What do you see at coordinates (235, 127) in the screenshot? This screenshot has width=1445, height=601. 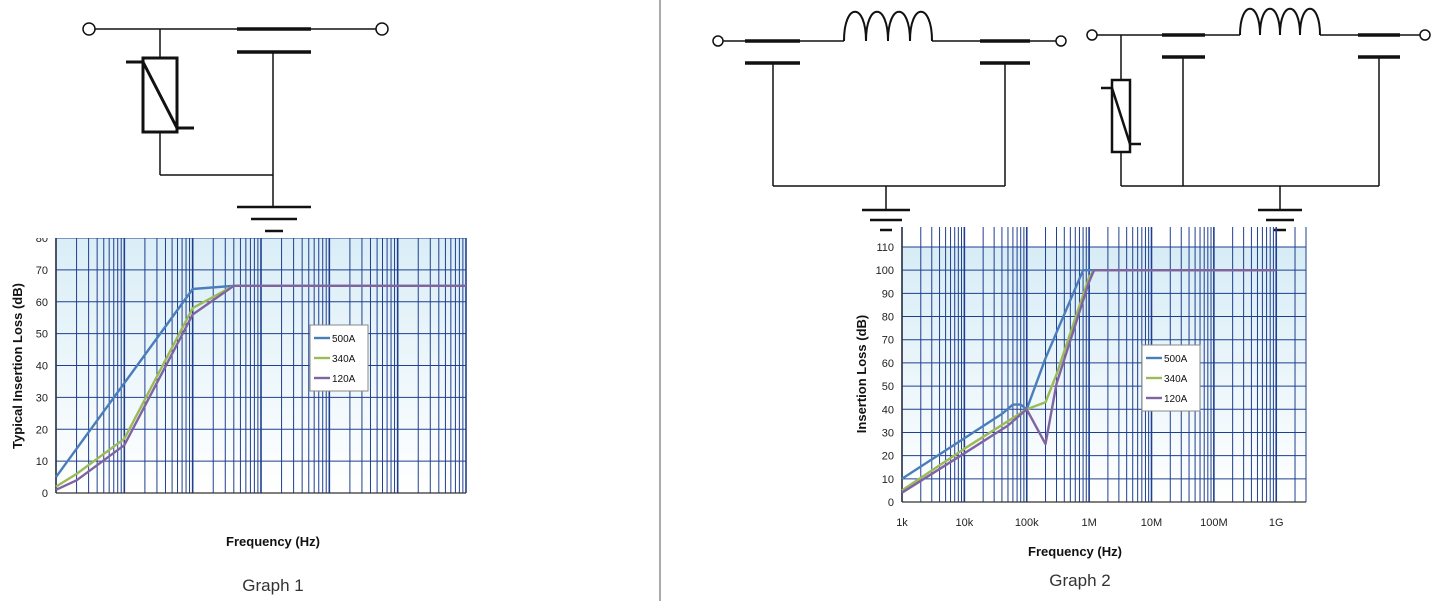 I see `circuit-1-diagram` at bounding box center [235, 127].